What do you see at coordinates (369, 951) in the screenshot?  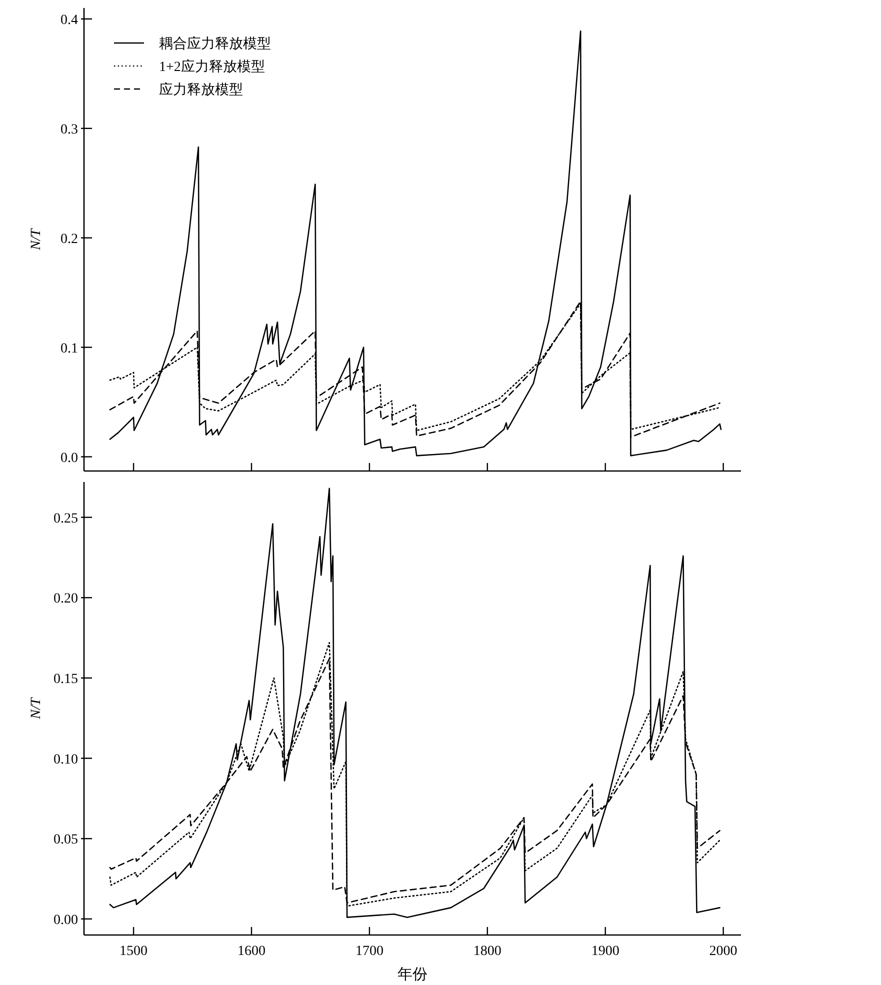 I see `x-tick-label: 1700` at bounding box center [369, 951].